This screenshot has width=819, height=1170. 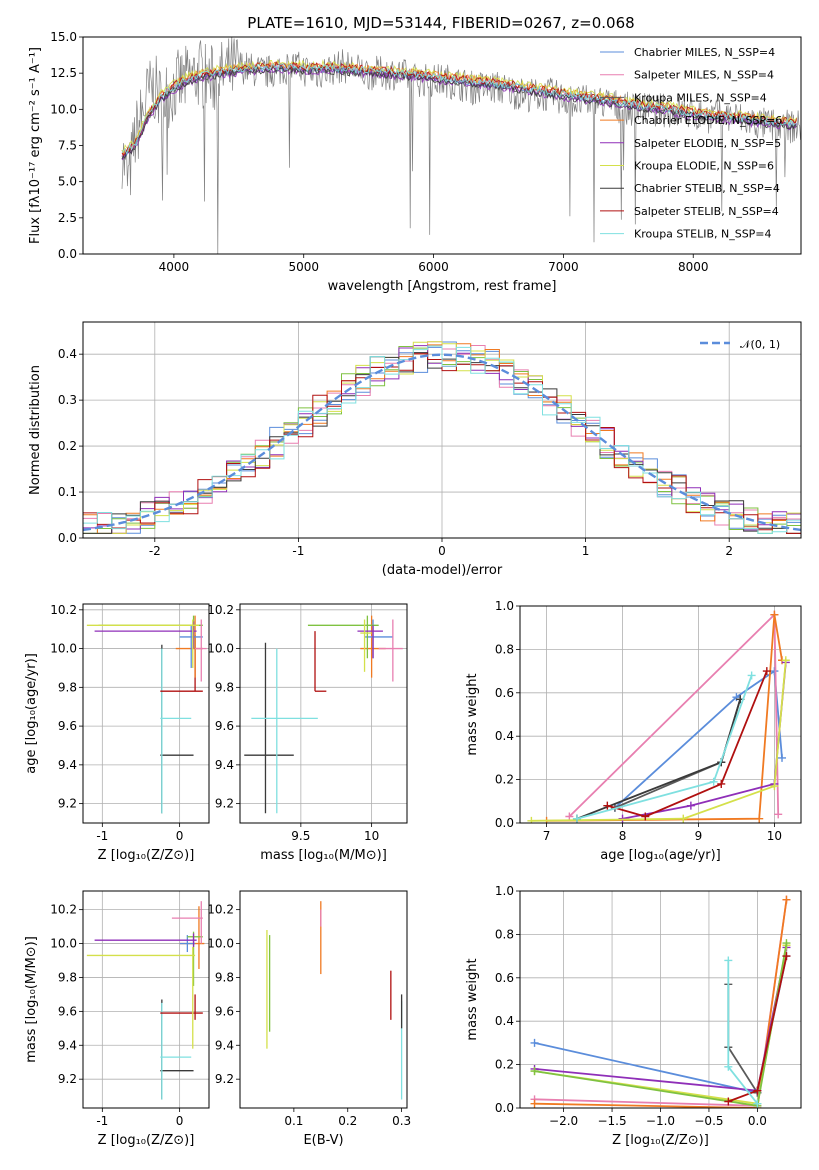 I want to click on gaussian-reference-line, so click(x=442, y=442).